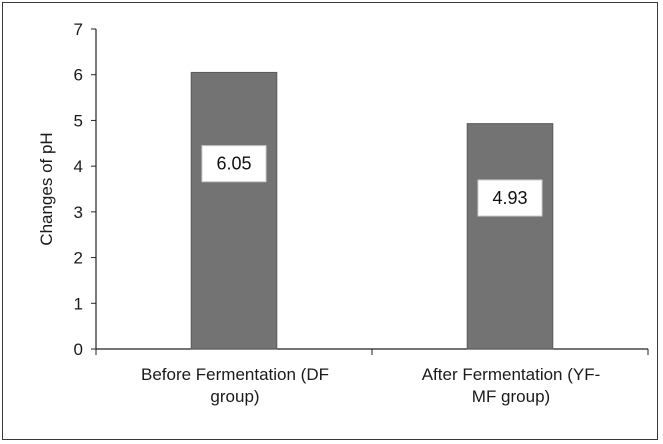  Describe the element at coordinates (78, 166) in the screenshot. I see `y-tick-label: 4` at that location.